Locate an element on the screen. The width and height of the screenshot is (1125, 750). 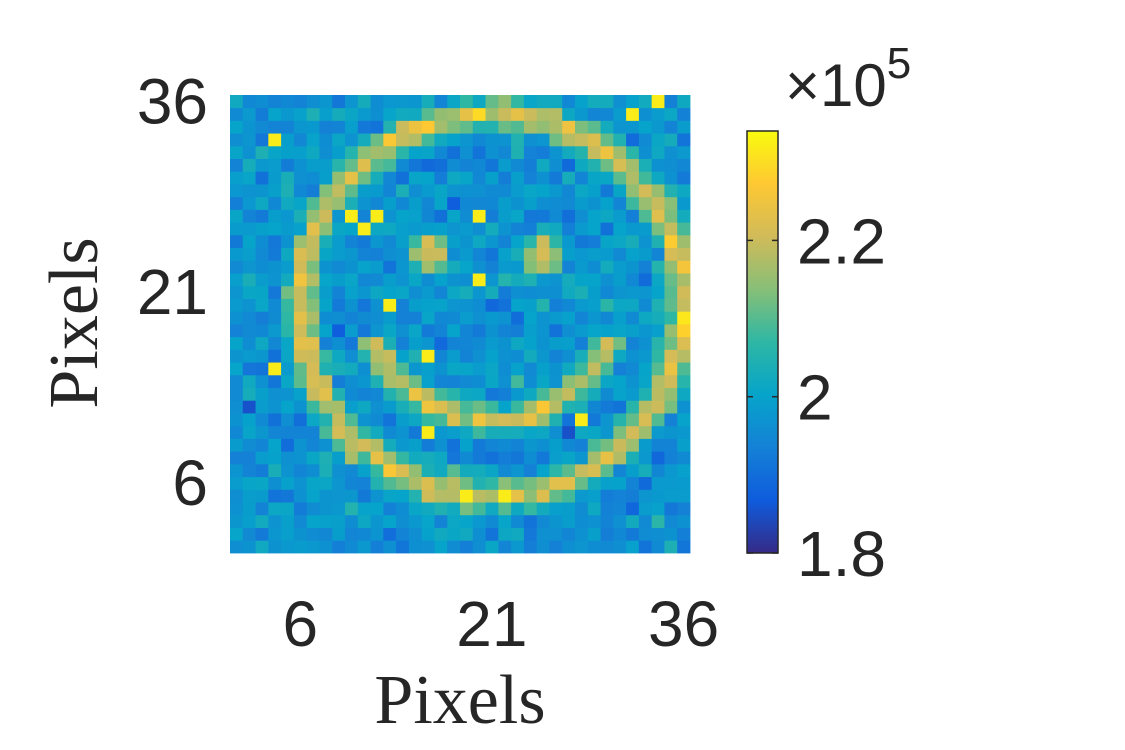
colorbar-tick-label: 2.2 is located at coordinates (841, 241).